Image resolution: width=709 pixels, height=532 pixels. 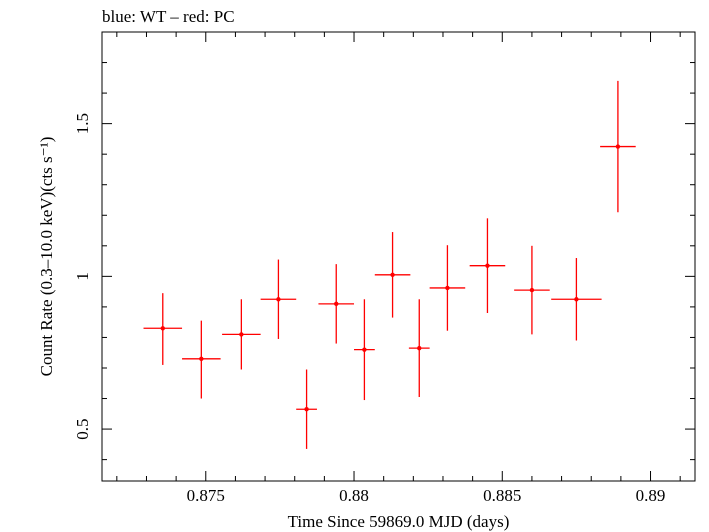 I want to click on y-axis-label: Count Rate (0.3–10.0 keV)(cts s⁻¹), so click(x=46, y=257).